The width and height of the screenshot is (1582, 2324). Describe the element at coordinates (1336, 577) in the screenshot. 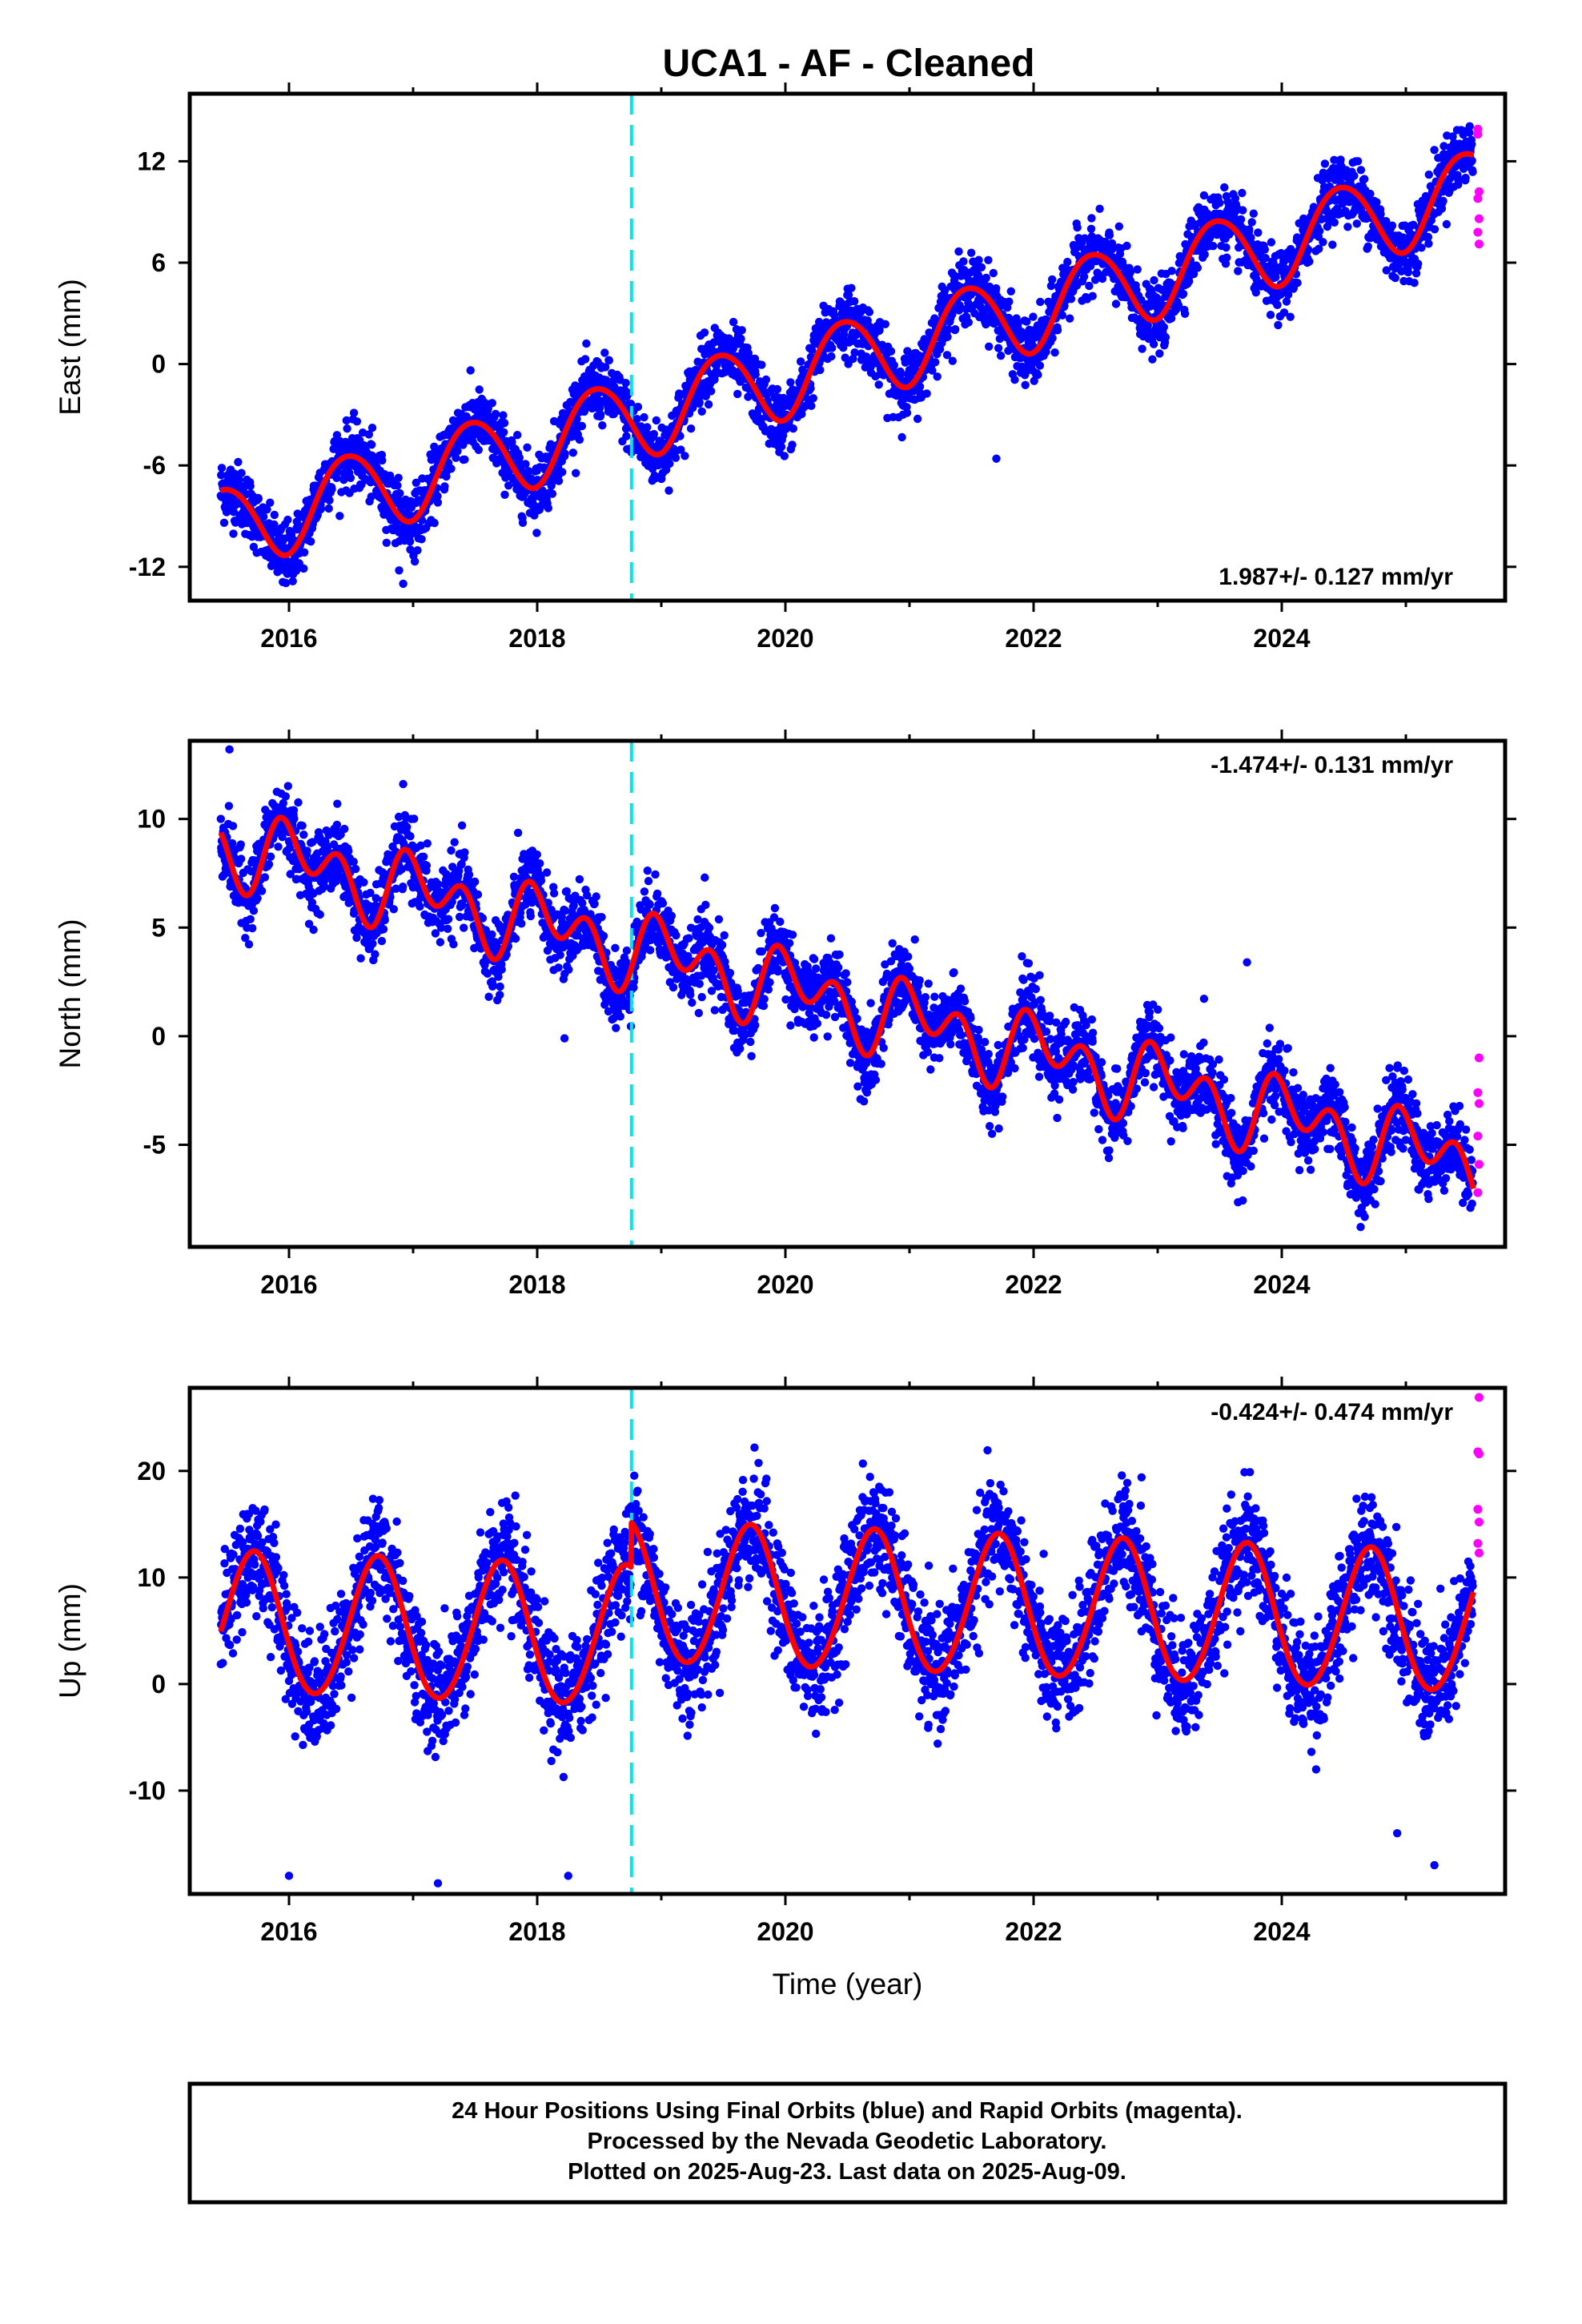

I see `velocity-label: 1.987+/- 0.127 mm/yr` at that location.